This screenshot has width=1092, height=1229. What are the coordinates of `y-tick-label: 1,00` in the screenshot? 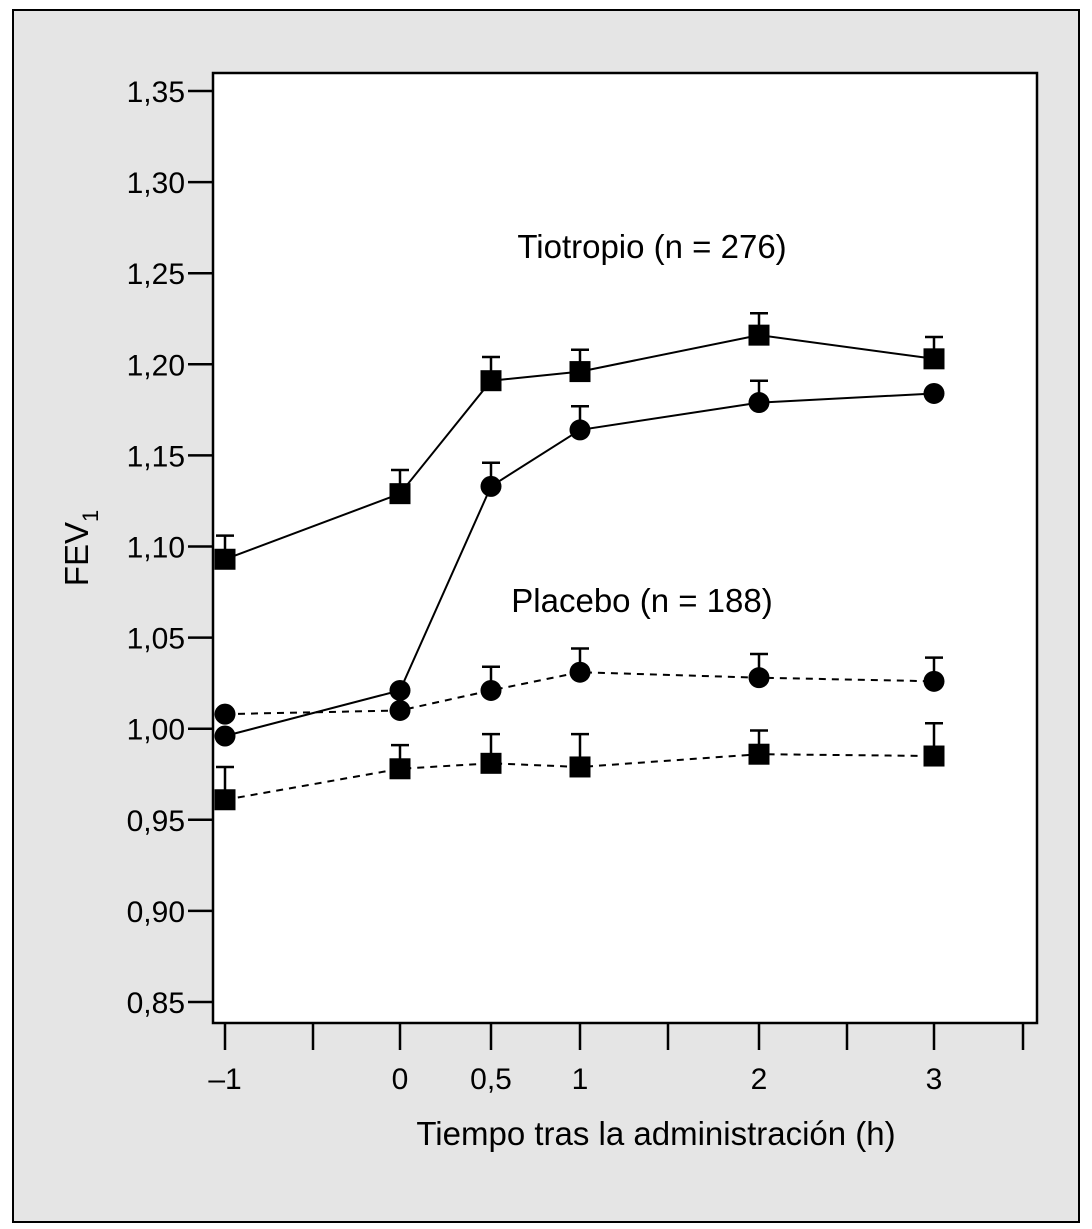 It's located at (156, 730).